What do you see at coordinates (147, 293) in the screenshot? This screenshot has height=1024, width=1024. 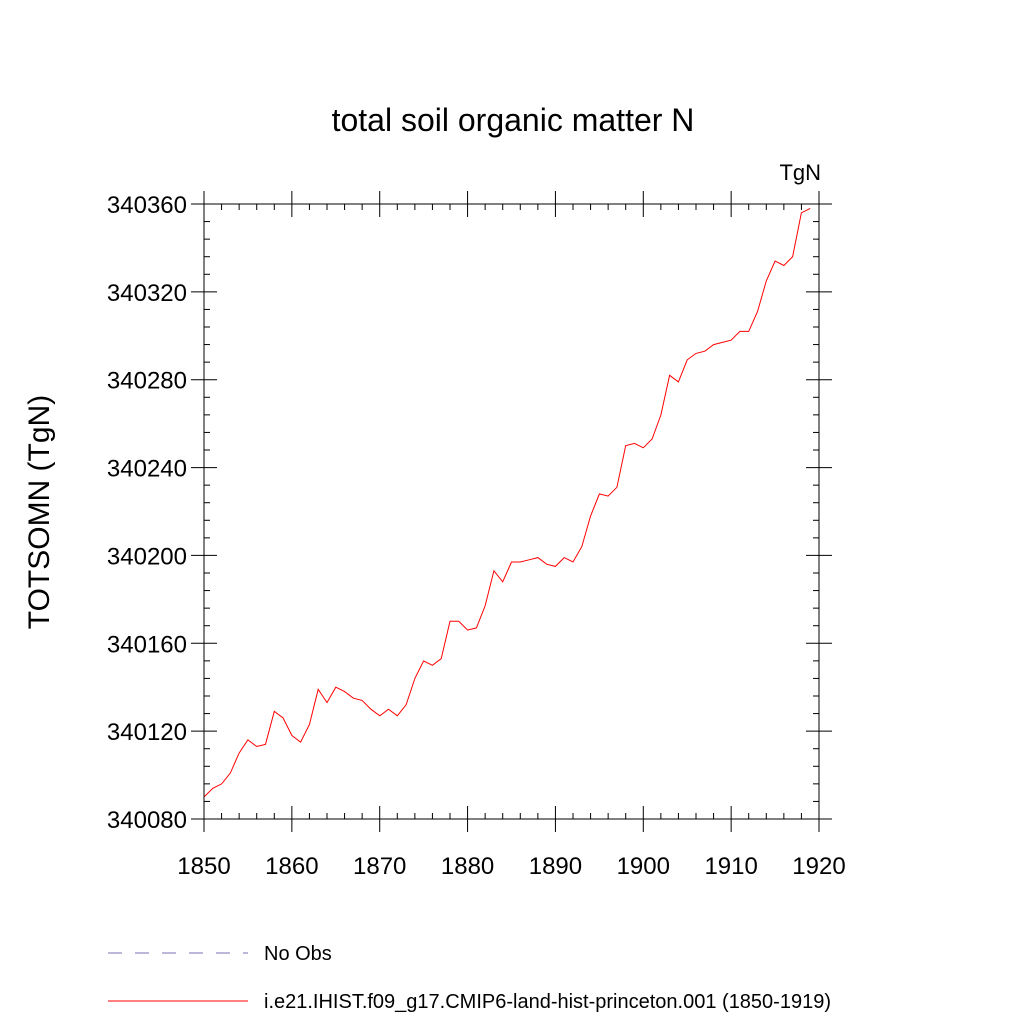 I see `y-tick-label: 340320` at bounding box center [147, 293].